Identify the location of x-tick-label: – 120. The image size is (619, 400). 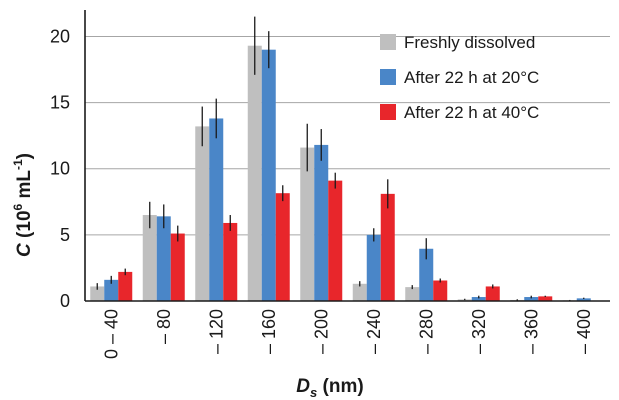
(216, 331).